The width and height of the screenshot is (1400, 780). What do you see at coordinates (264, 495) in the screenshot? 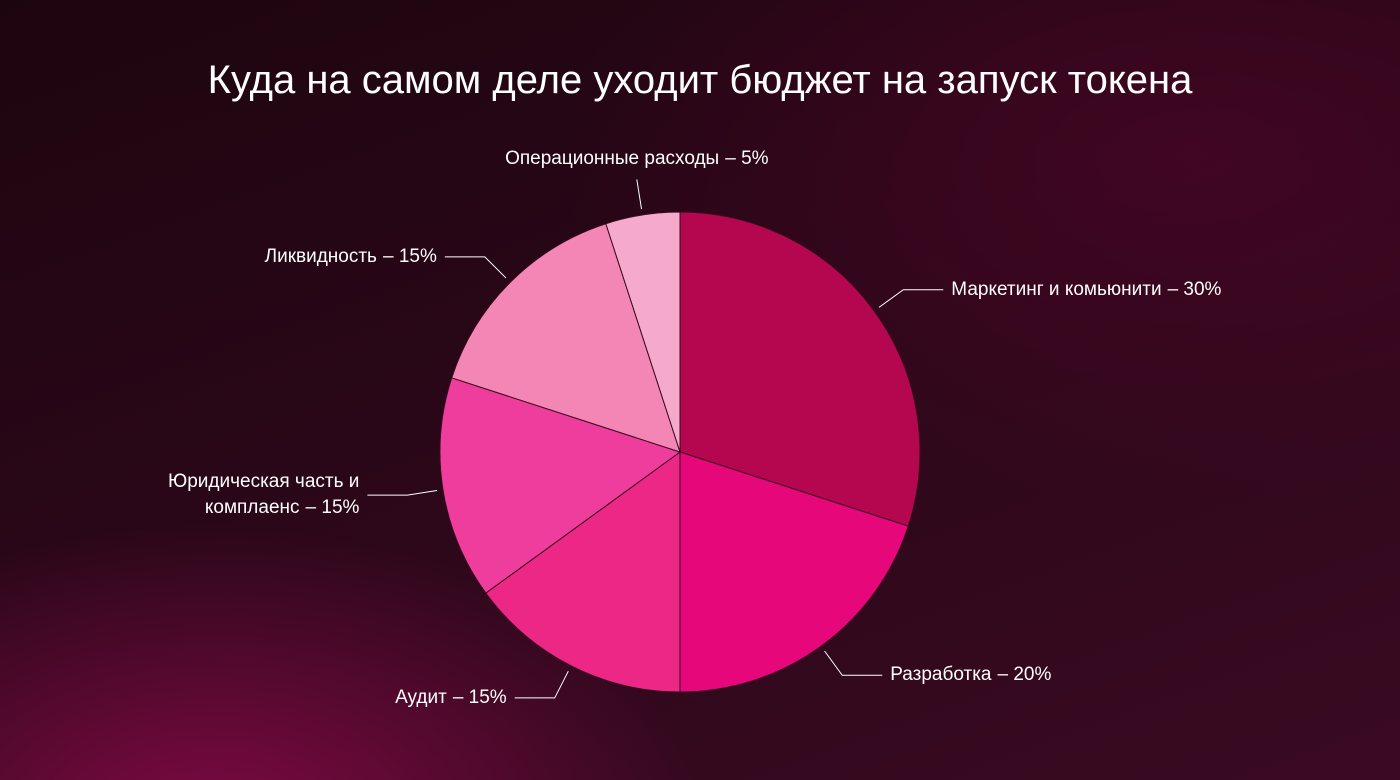
I see `category-label: Юридическая часть и комплаенс` at bounding box center [264, 495].